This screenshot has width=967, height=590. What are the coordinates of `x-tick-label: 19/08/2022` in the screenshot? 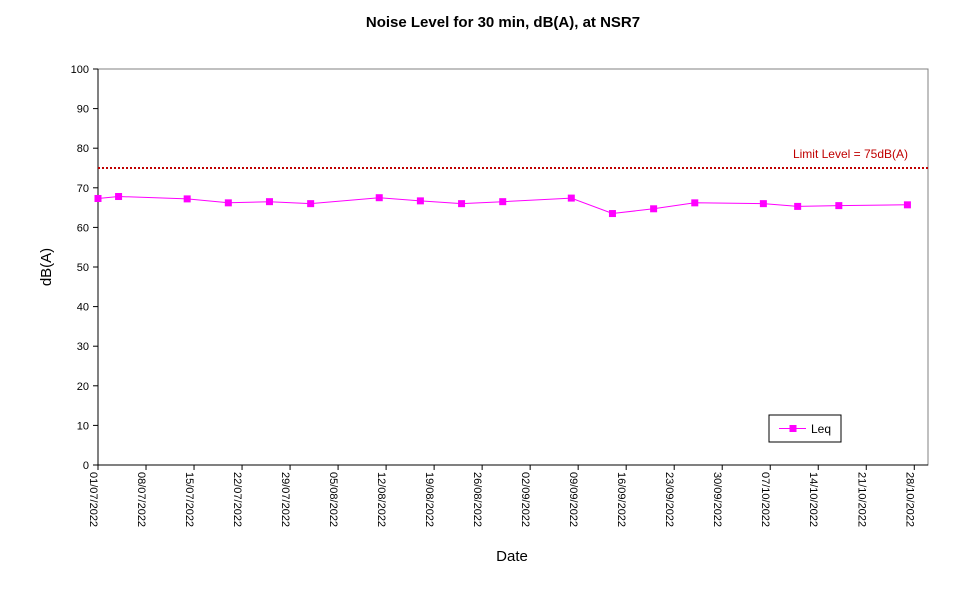 It's located at (429, 499).